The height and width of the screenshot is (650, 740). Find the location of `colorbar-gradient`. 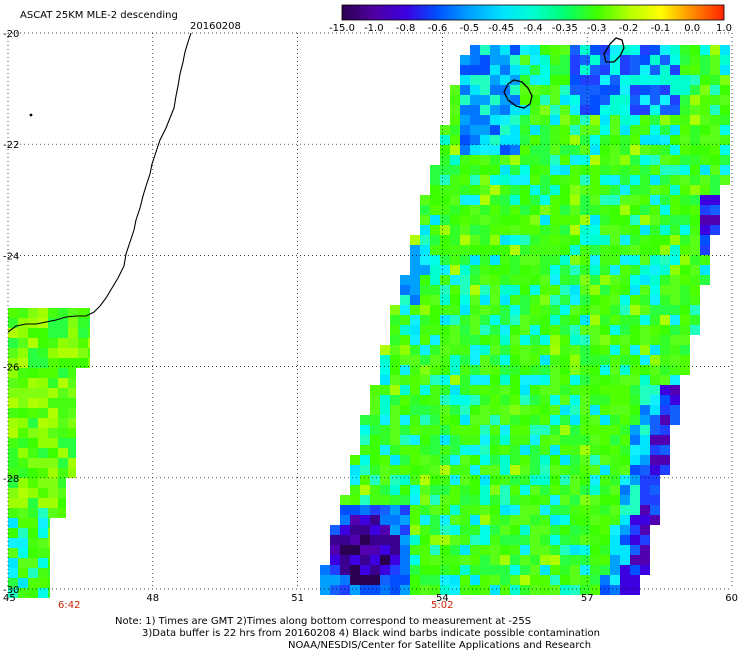

colorbar-gradient is located at coordinates (533, 12).